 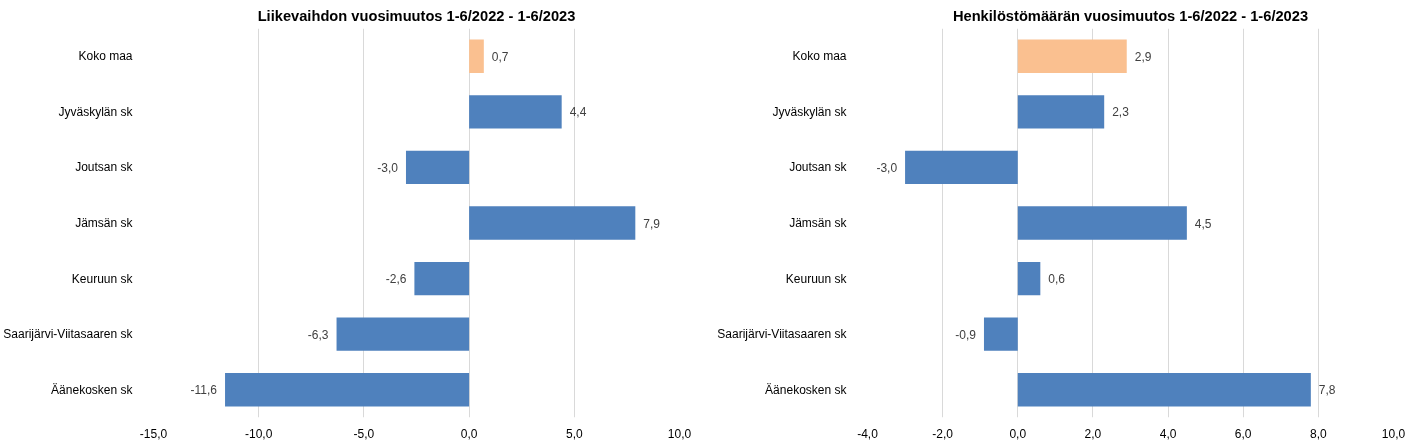 I want to click on x-tick-label: 2,0, so click(x=1093, y=433).